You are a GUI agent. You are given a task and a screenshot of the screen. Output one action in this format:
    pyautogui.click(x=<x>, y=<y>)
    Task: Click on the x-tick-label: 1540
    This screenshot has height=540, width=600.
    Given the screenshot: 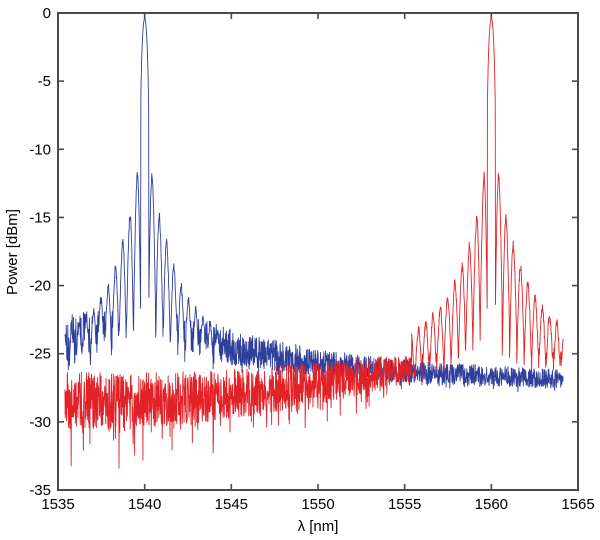 What is the action you would take?
    pyautogui.click(x=144, y=504)
    